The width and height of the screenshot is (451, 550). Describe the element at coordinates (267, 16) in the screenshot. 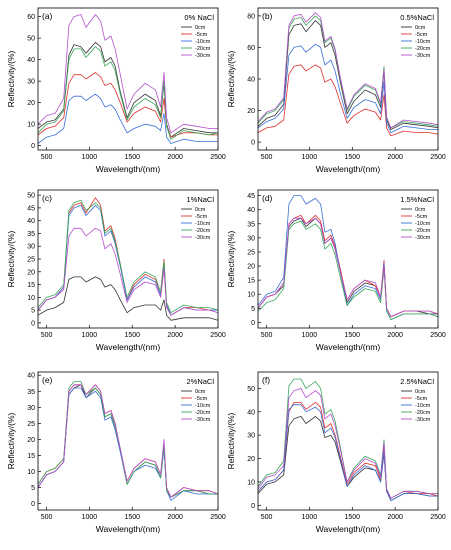

I see `panel-label: (b)` at that location.